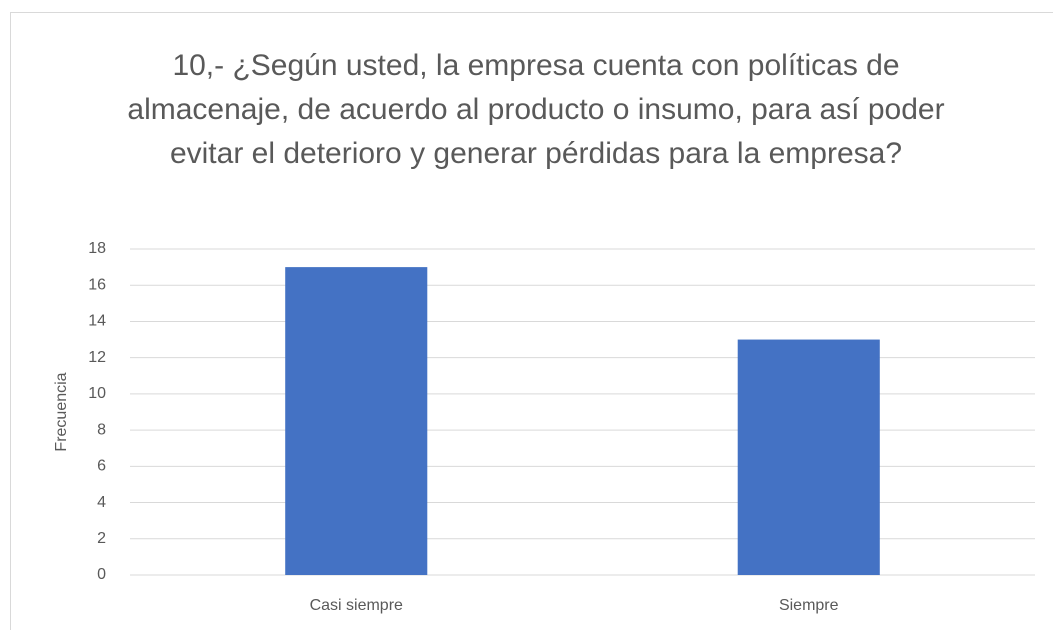 This screenshot has width=1053, height=630. What do you see at coordinates (97, 393) in the screenshot?
I see `y-tick-label: 10` at bounding box center [97, 393].